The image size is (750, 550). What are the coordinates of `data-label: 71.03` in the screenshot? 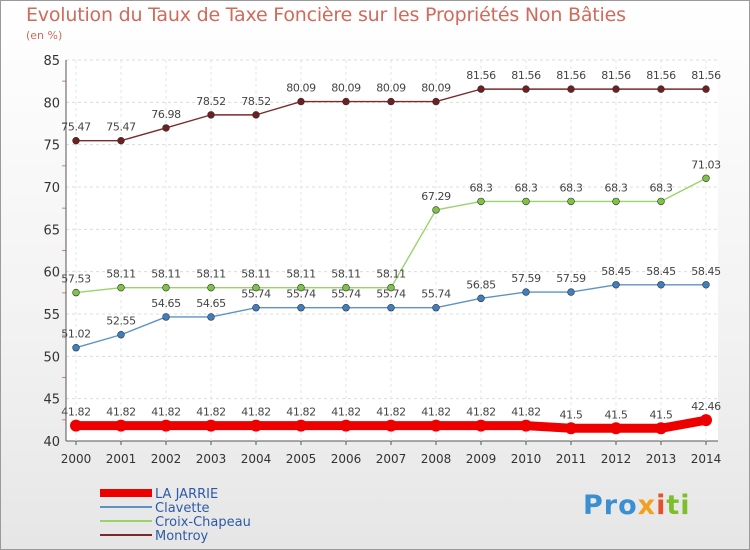 It's located at (706, 164).